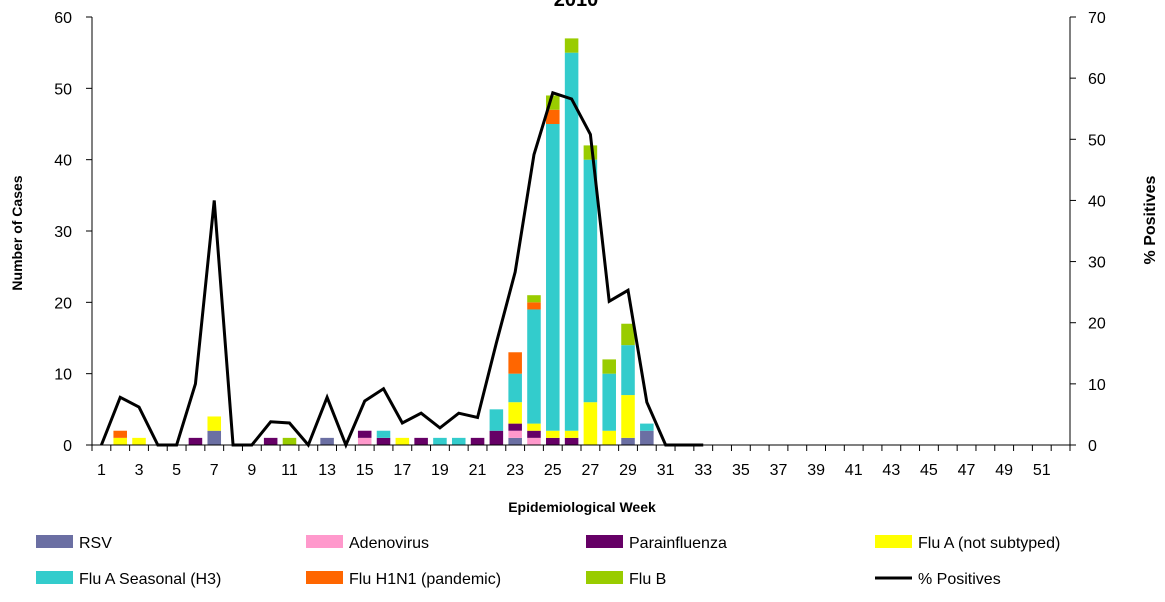  What do you see at coordinates (327, 470) in the screenshot?
I see `x-tick-label-13: 13` at bounding box center [327, 470].